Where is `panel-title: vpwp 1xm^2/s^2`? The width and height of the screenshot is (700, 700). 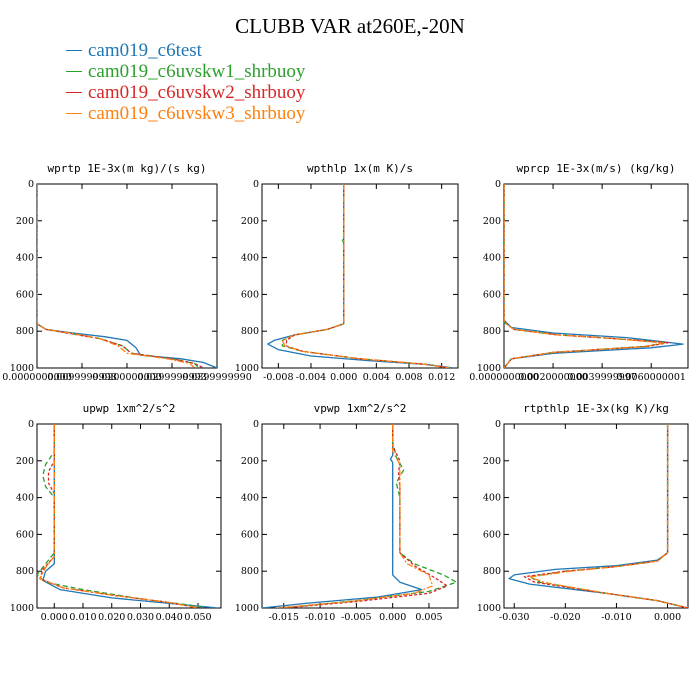 panel-title: vpwp 1xm^2/s^2 is located at coordinates (360, 408).